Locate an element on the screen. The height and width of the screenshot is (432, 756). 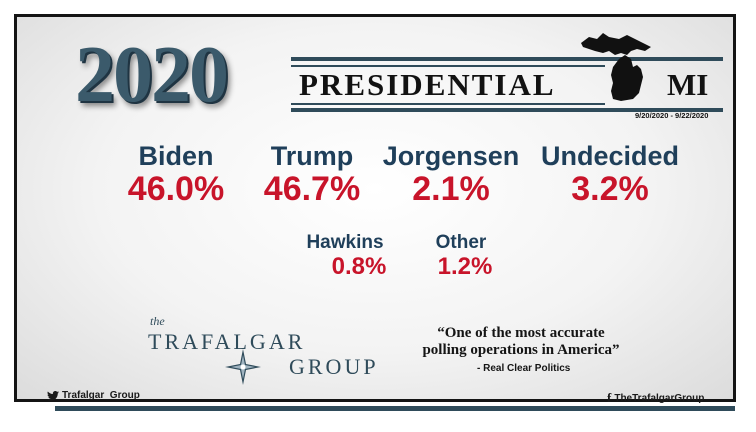
logo-group: GROUP is located at coordinates (334, 366).